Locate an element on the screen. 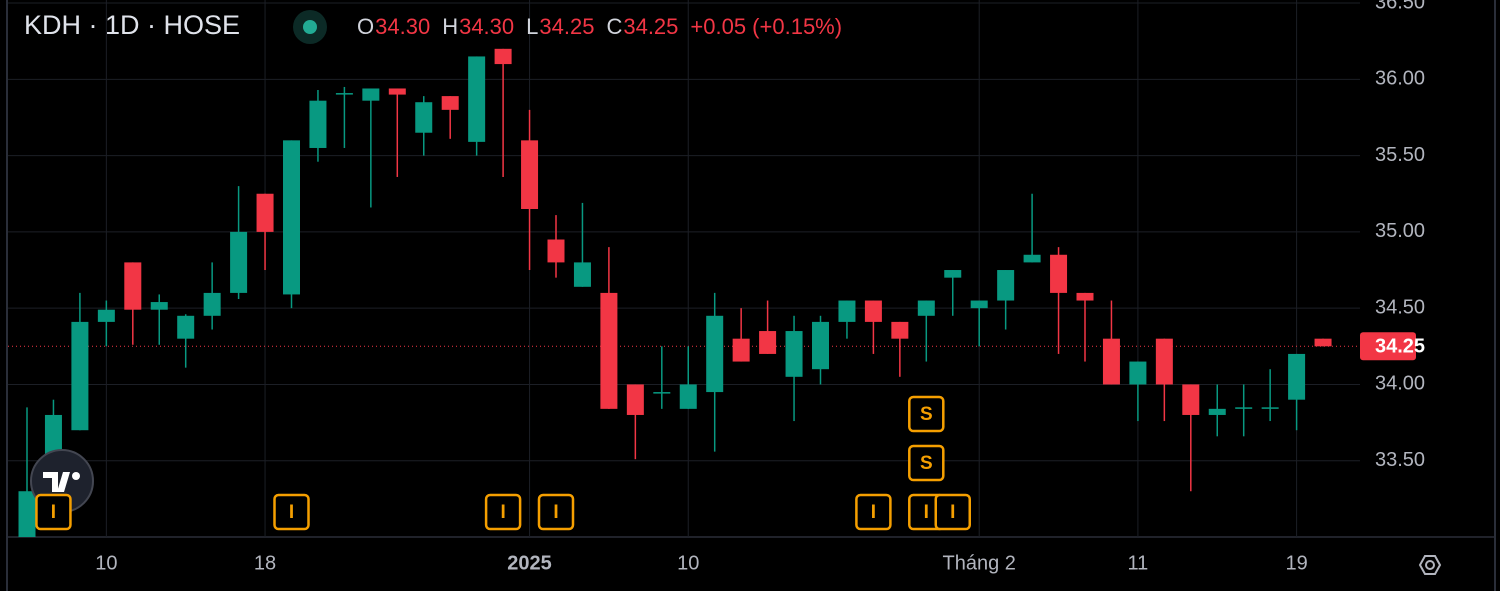 This screenshot has width=1500, height=591. y-tick-label: 33.50 is located at coordinates (1400, 460).